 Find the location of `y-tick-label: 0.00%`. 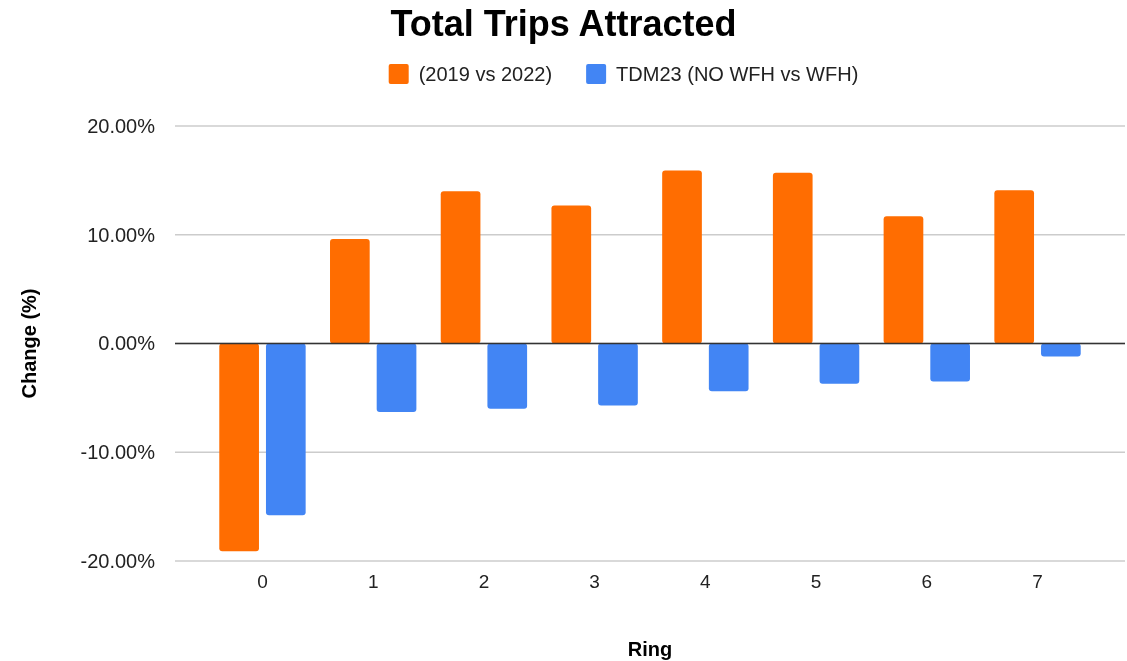

y-tick-label: 0.00% is located at coordinates (127, 343).